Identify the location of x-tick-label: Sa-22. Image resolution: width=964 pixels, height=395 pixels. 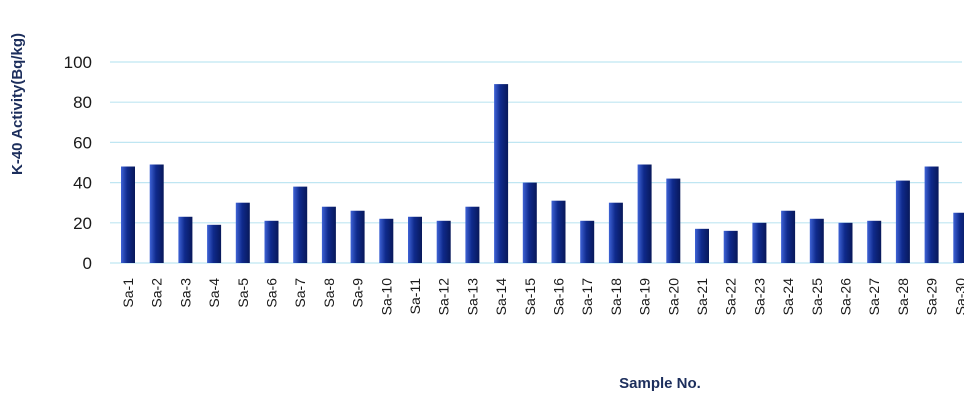
(731, 297).